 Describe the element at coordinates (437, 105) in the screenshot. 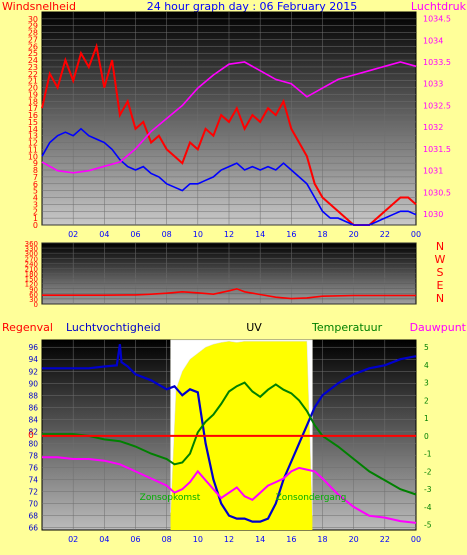

I see `chart1-right-tick-label: 1032.5` at that location.